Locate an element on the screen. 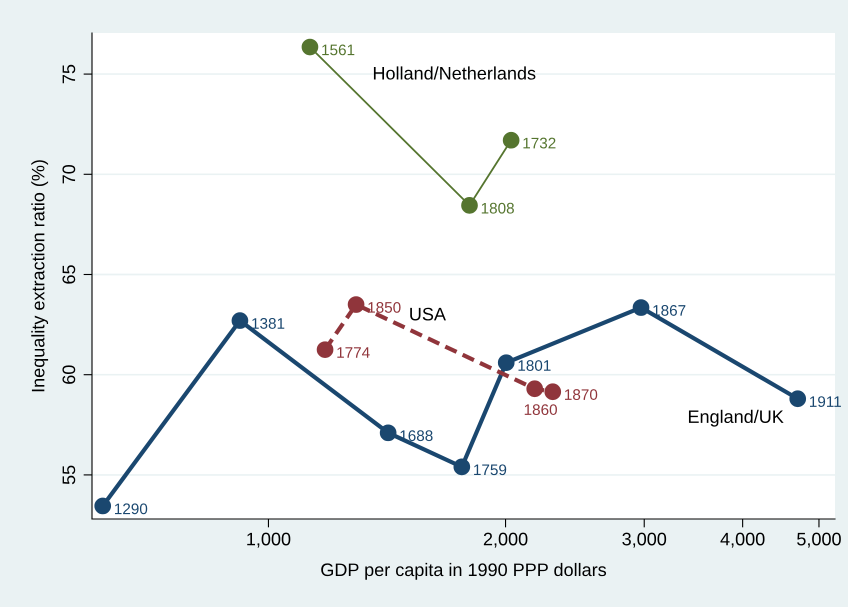 This screenshot has height=607, width=848. annotation: 1290 is located at coordinates (131, 508).